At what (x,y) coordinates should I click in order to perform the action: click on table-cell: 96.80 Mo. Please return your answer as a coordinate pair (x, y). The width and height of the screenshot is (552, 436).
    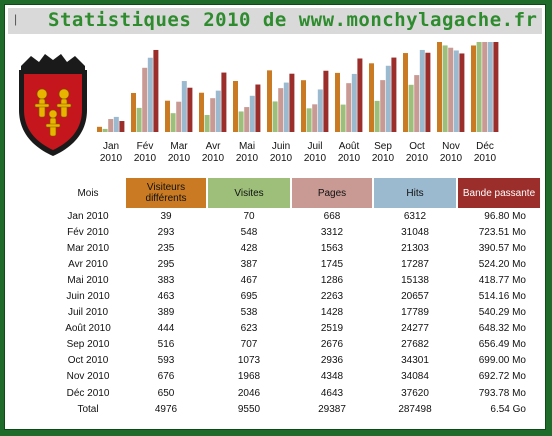
    Looking at the image, I should click on (505, 216).